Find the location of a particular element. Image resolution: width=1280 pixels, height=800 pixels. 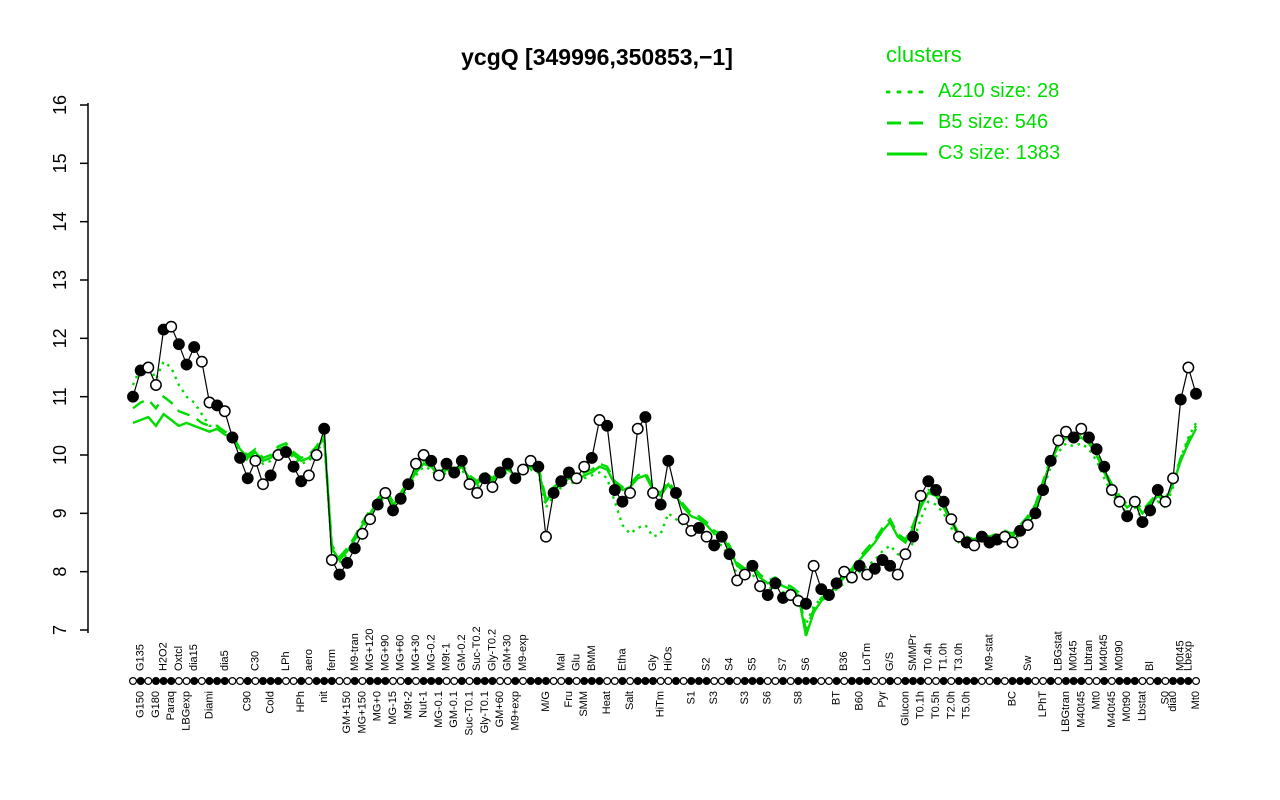

x-axis-label: T5.0h is located at coordinates (967, 705).